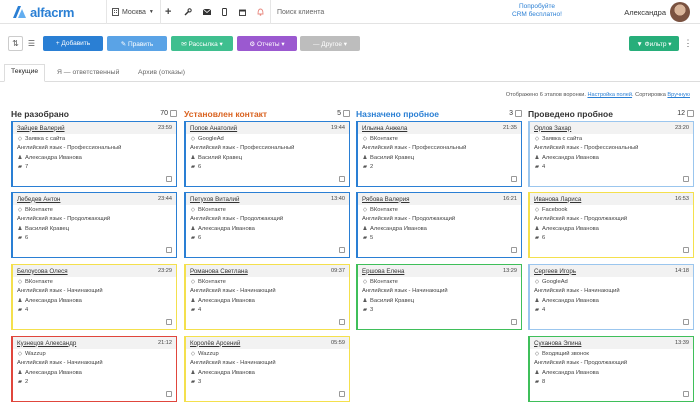 This screenshot has width=700, height=404. What do you see at coordinates (207, 12) in the screenshot?
I see `mail-icon` at bounding box center [207, 12].